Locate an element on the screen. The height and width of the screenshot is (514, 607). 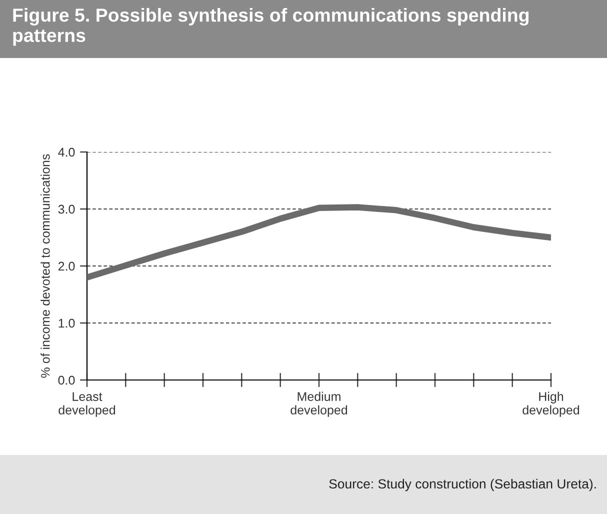
x-tick-label: High developed is located at coordinates (551, 404).